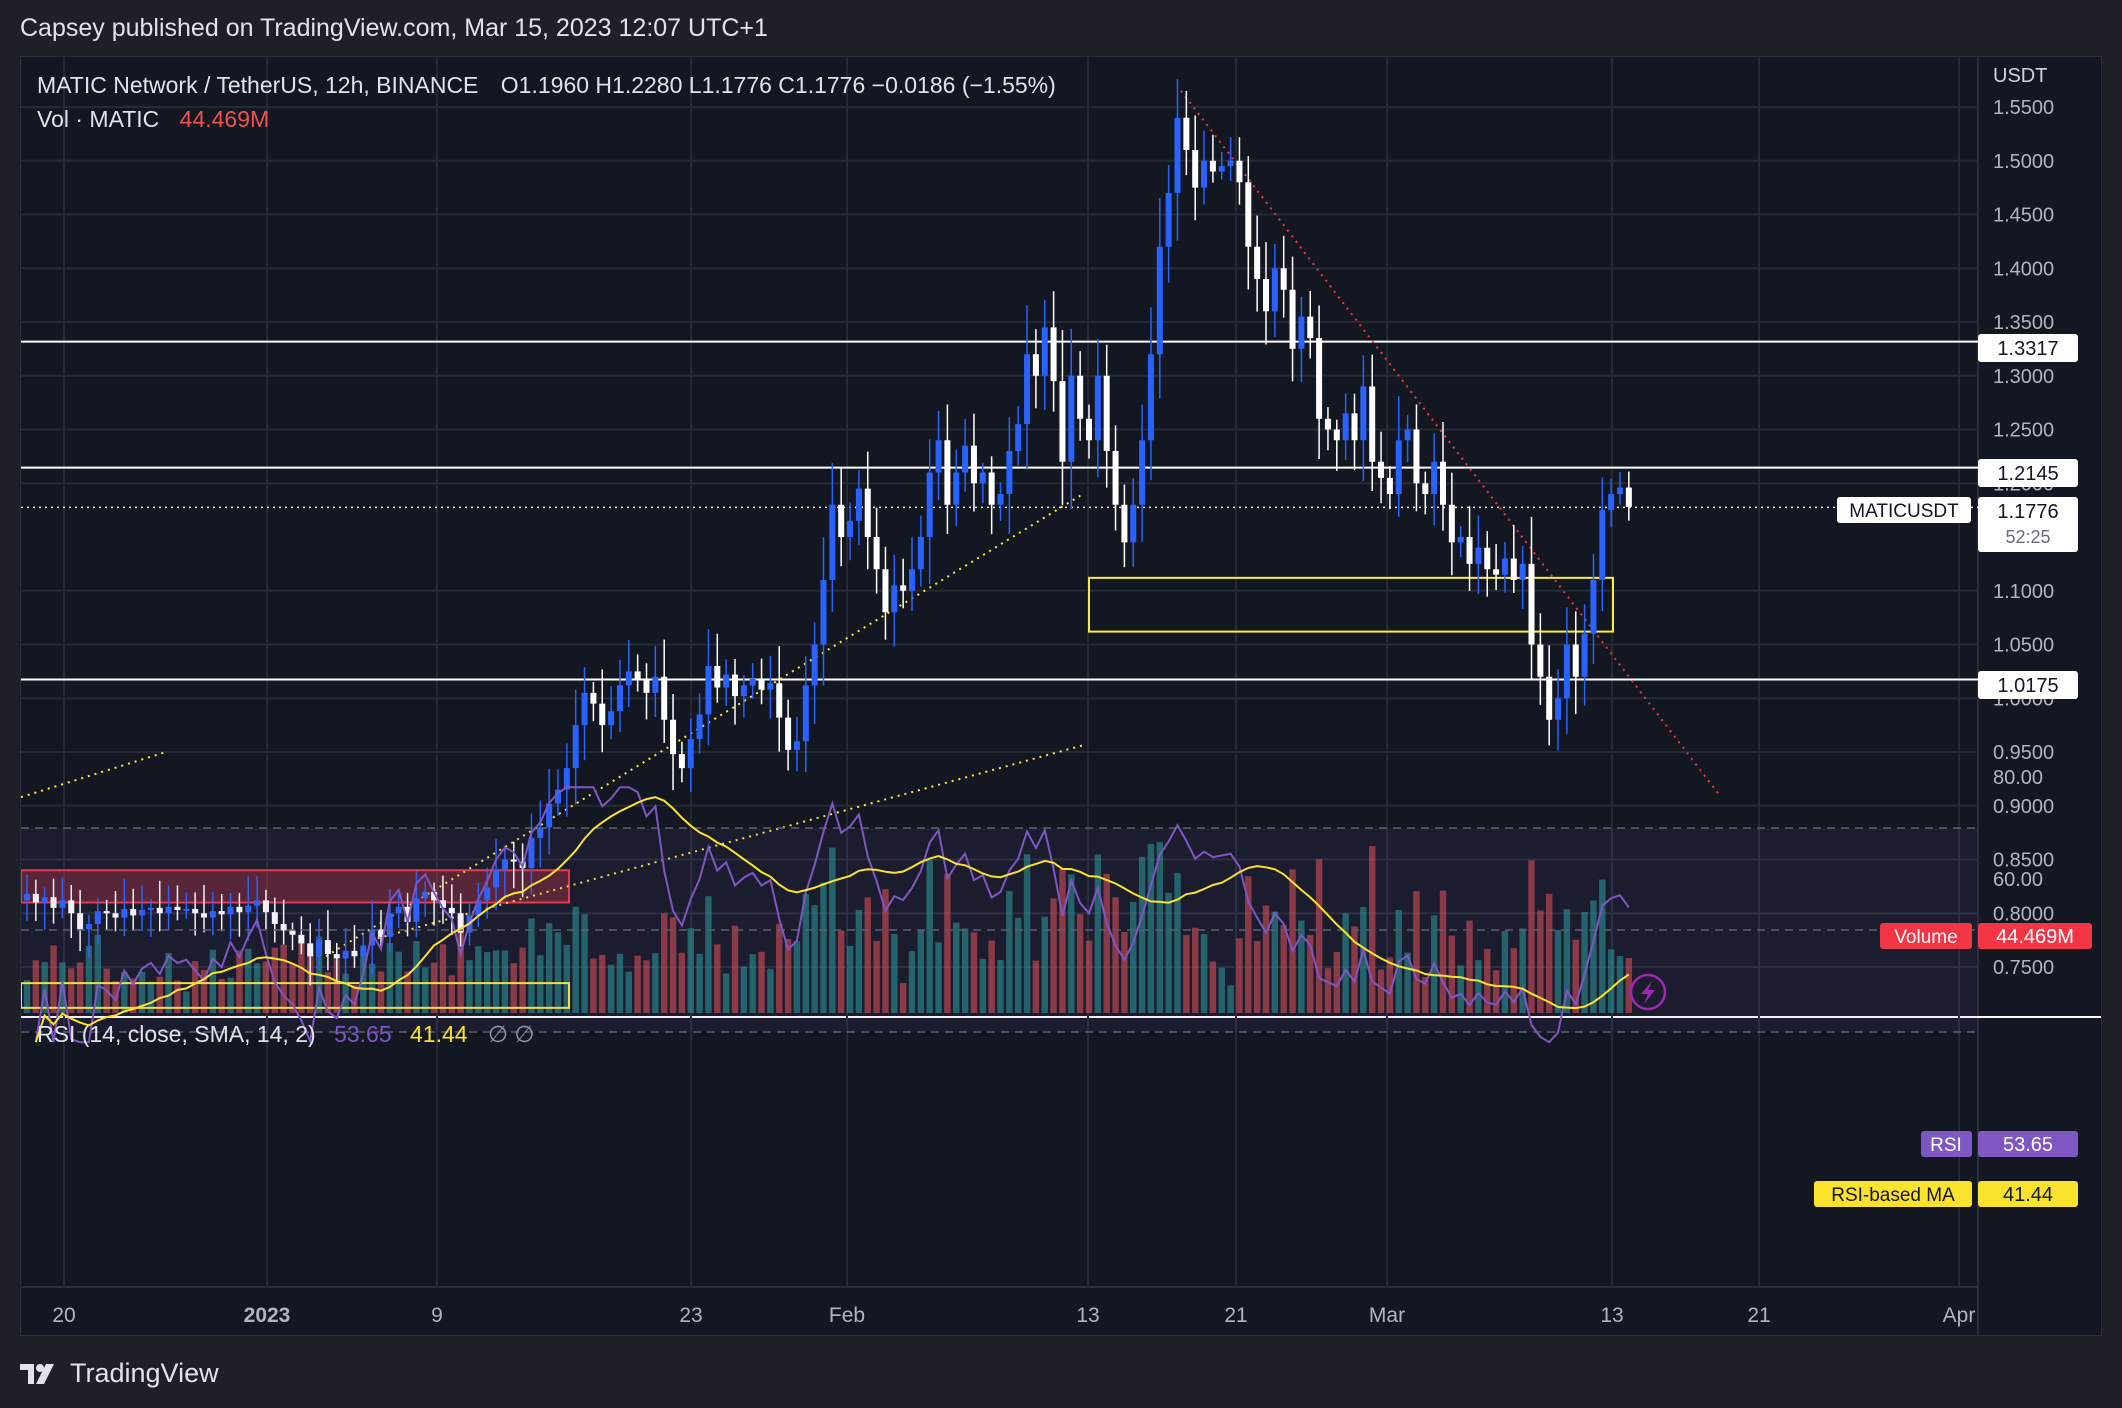  Describe the element at coordinates (439, 1034) in the screenshot. I see `legend-rsi-ma-value: 41.44` at that location.